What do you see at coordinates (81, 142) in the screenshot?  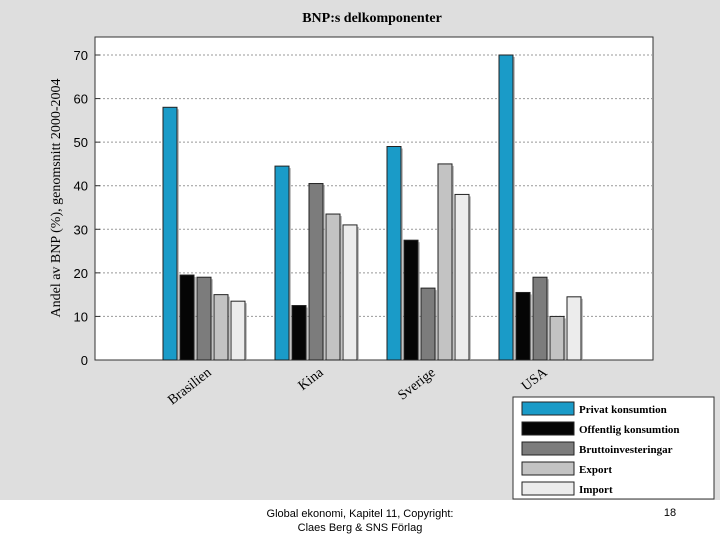 I see `y-tick-label: 50` at bounding box center [81, 142].